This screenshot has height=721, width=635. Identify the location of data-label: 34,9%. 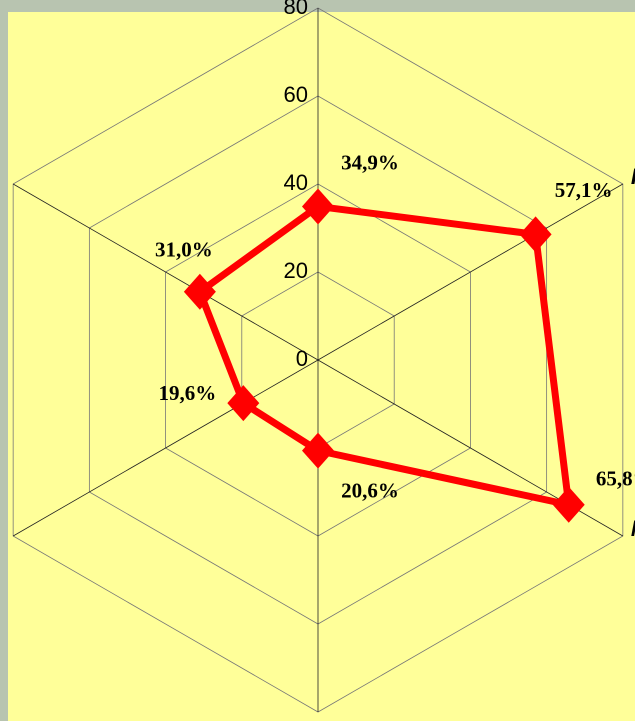
(370, 162).